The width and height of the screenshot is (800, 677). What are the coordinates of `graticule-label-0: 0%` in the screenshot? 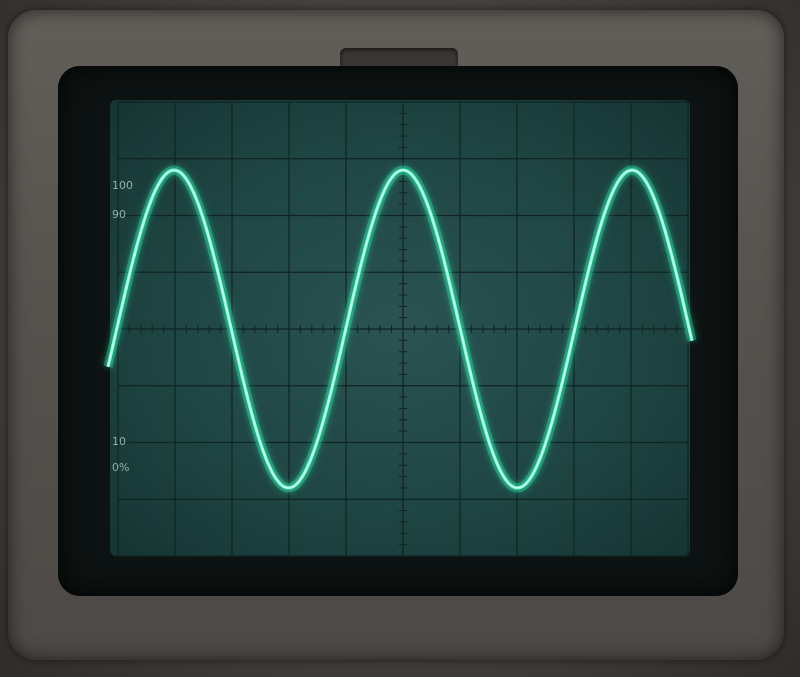 It's located at (121, 467).